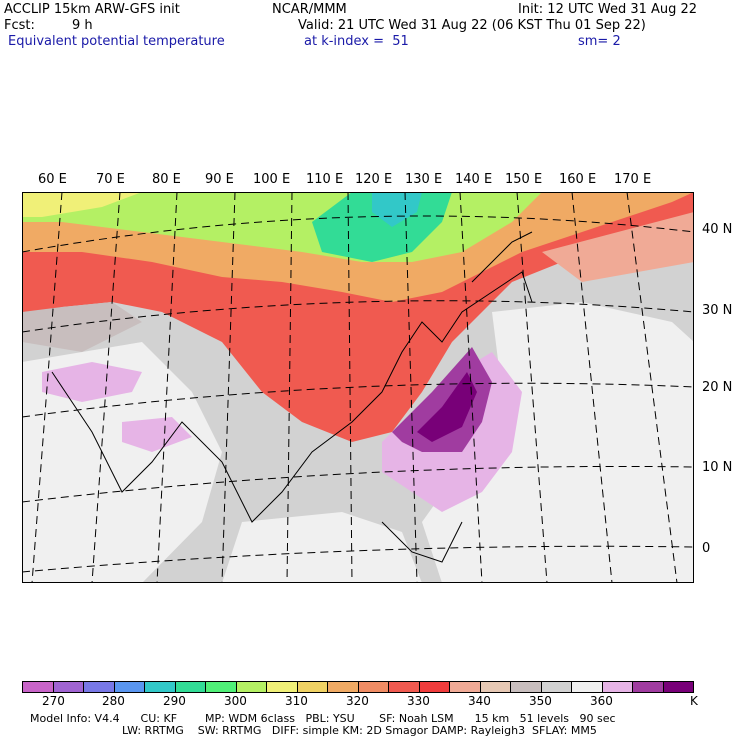 Image resolution: width=740 pixels, height=740 pixels. What do you see at coordinates (479, 701) in the screenshot?
I see `colorbar-tick-label: 340` at bounding box center [479, 701].